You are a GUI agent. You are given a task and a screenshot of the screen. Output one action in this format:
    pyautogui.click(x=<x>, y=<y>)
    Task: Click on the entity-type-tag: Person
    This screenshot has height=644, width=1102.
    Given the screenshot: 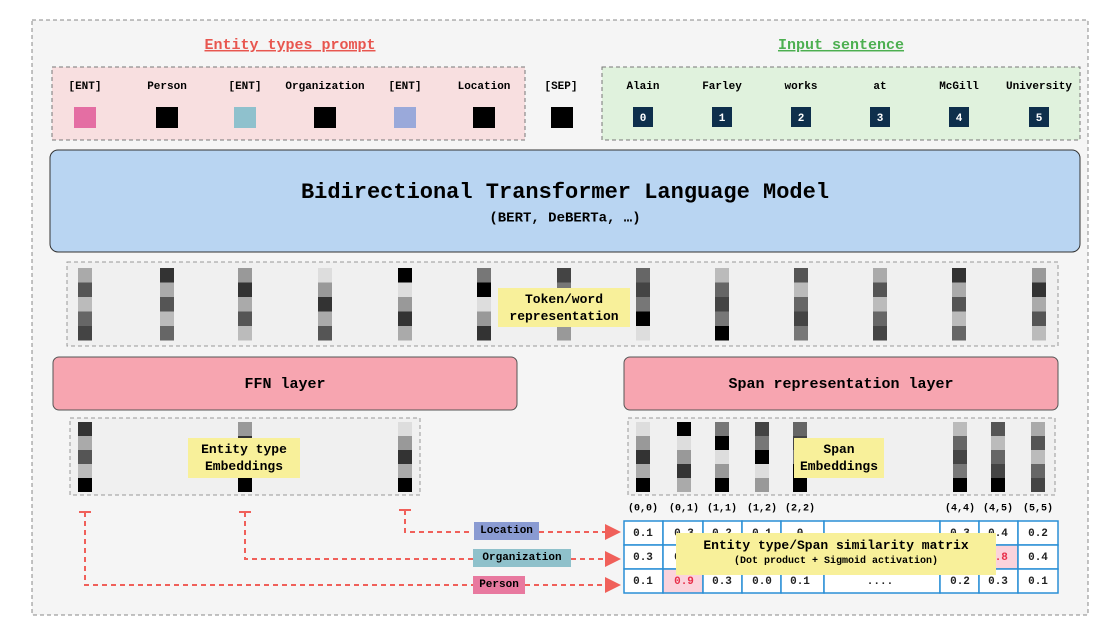 What is the action you would take?
    pyautogui.click(x=499, y=585)
    